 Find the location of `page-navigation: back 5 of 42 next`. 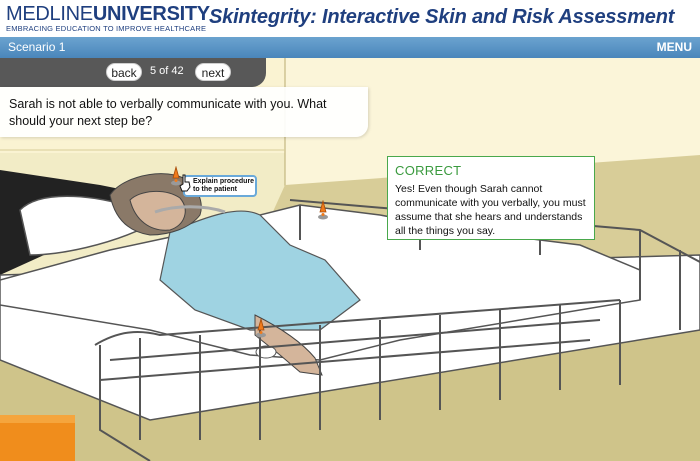

page-navigation: back 5 of 42 next is located at coordinates (133, 72).